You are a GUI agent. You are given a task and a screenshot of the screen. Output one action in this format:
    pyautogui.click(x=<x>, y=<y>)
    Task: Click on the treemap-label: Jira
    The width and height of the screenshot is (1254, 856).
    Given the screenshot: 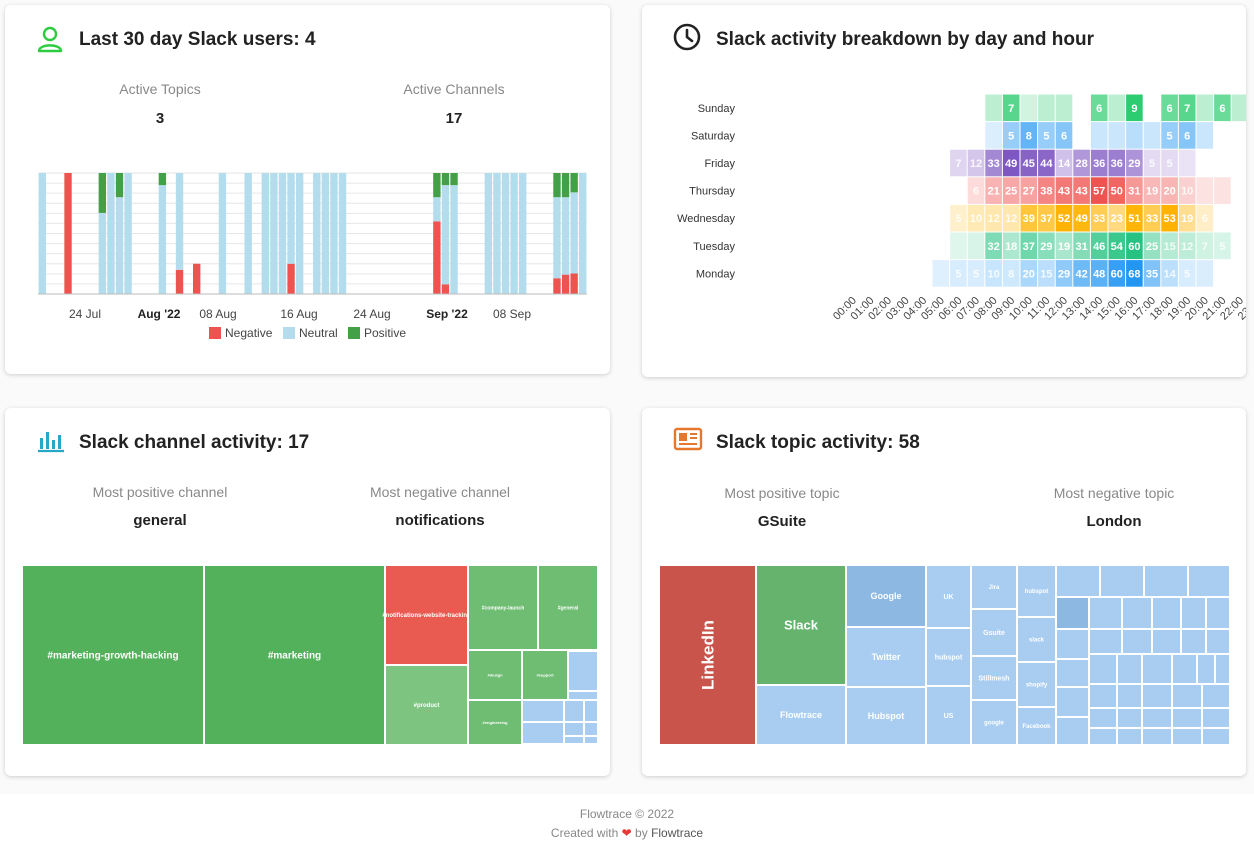 What is the action you would take?
    pyautogui.click(x=994, y=588)
    